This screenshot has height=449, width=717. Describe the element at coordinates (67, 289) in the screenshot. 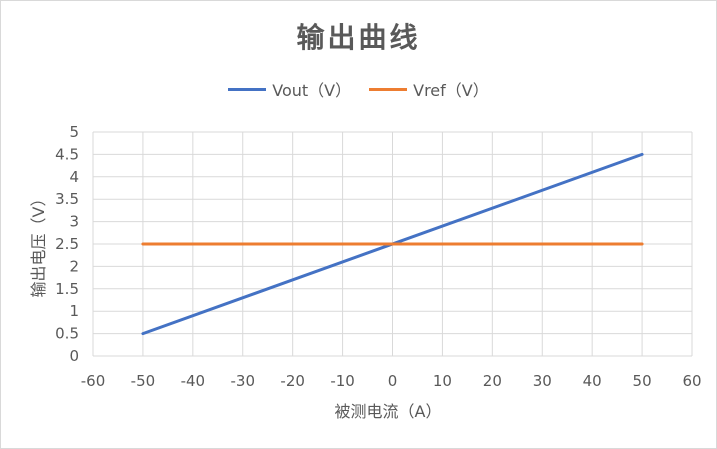

I see `y-tick-label: 1.5` at that location.